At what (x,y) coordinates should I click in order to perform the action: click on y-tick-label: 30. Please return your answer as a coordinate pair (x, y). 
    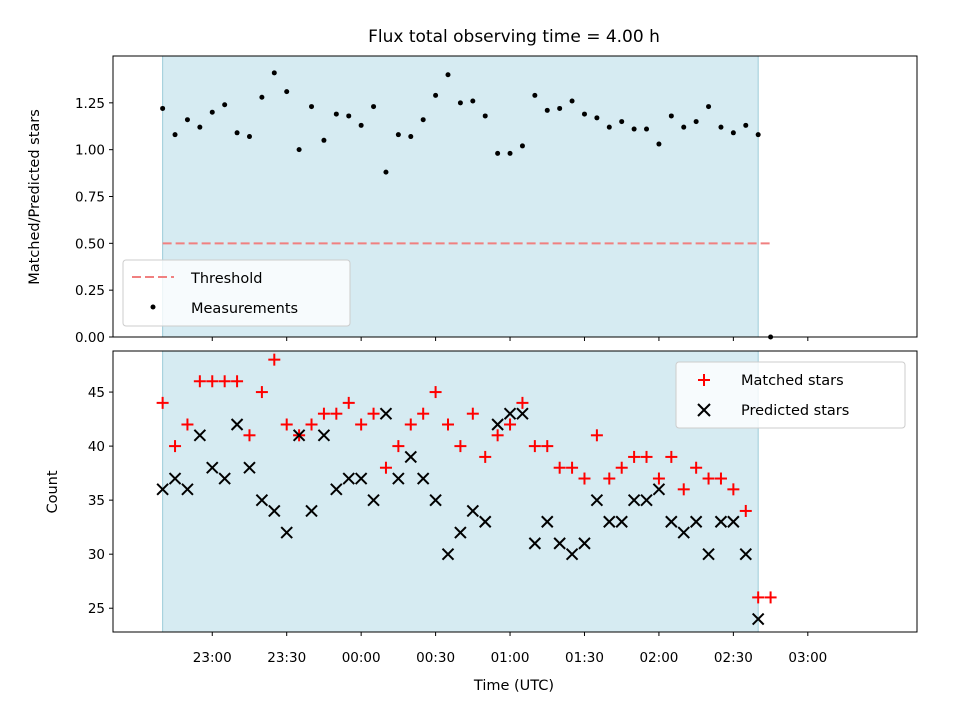
    Looking at the image, I should click on (96, 555).